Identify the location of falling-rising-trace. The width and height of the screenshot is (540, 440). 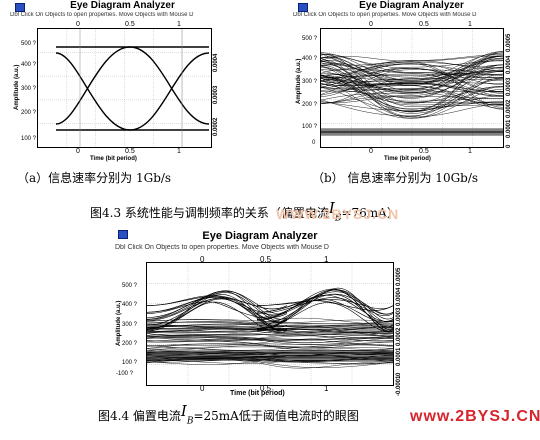
(132, 91).